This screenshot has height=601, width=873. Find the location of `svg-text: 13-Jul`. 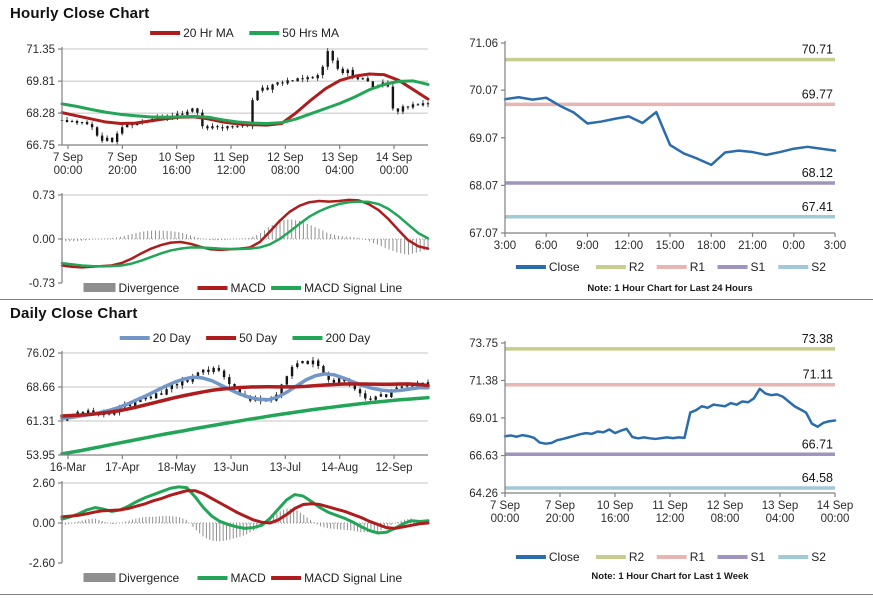

svg-text: 13-Jul is located at coordinates (285, 468).